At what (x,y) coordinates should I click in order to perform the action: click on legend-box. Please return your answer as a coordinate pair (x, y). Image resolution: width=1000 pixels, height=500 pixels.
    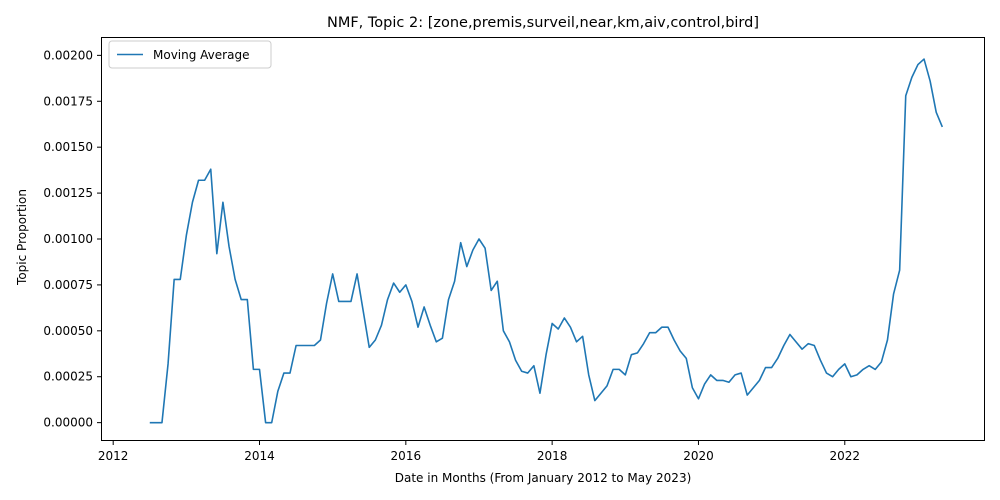
    Looking at the image, I should click on (190, 54).